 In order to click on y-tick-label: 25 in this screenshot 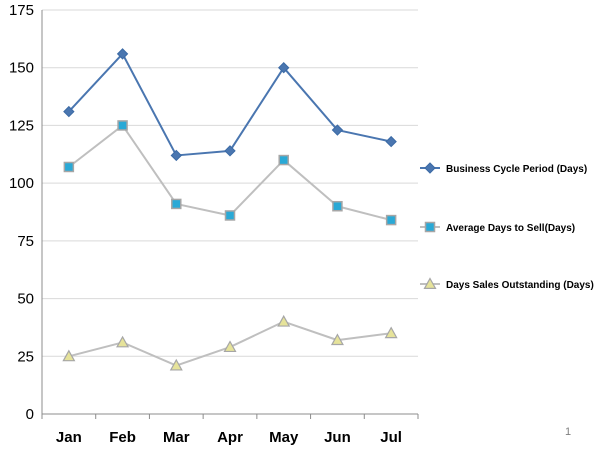, I will do `click(25, 356)`.